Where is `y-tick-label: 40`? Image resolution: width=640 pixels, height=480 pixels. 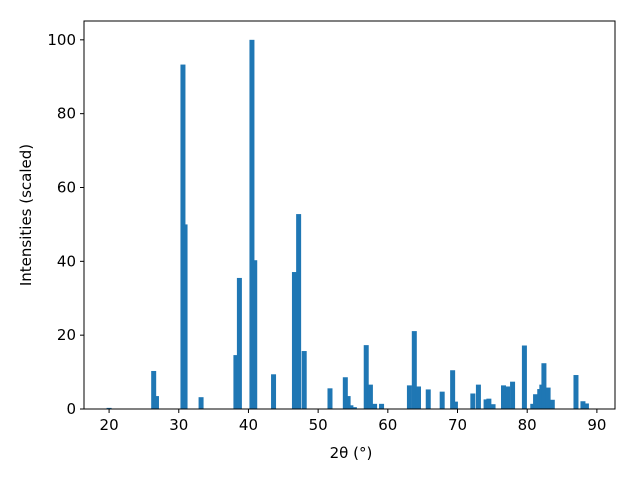
y-tick-label: 40 is located at coordinates (66, 261).